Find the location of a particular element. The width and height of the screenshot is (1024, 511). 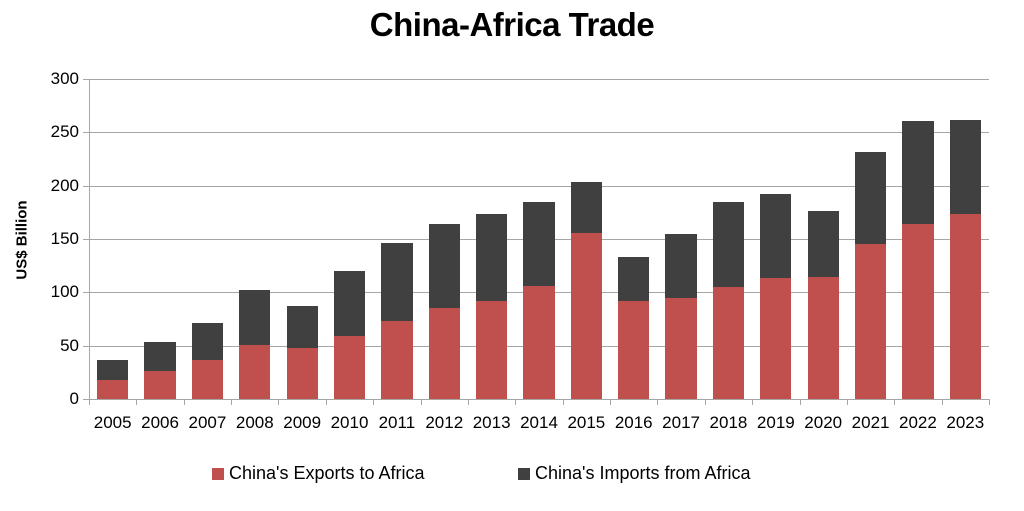

bar-2022 is located at coordinates (918, 259).